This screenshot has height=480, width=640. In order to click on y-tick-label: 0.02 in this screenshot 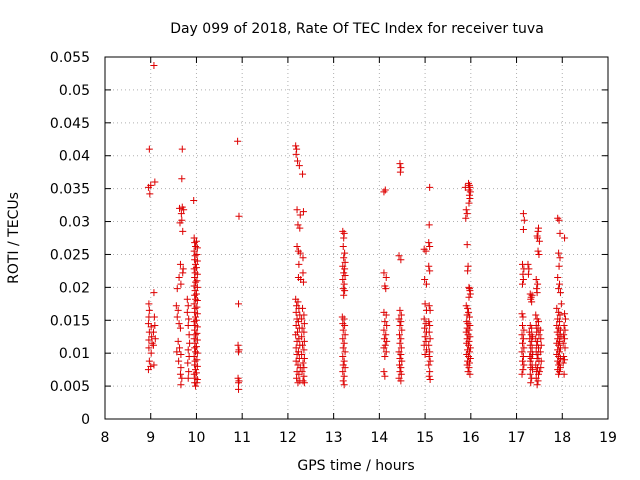, I will do `click(74, 288)`.